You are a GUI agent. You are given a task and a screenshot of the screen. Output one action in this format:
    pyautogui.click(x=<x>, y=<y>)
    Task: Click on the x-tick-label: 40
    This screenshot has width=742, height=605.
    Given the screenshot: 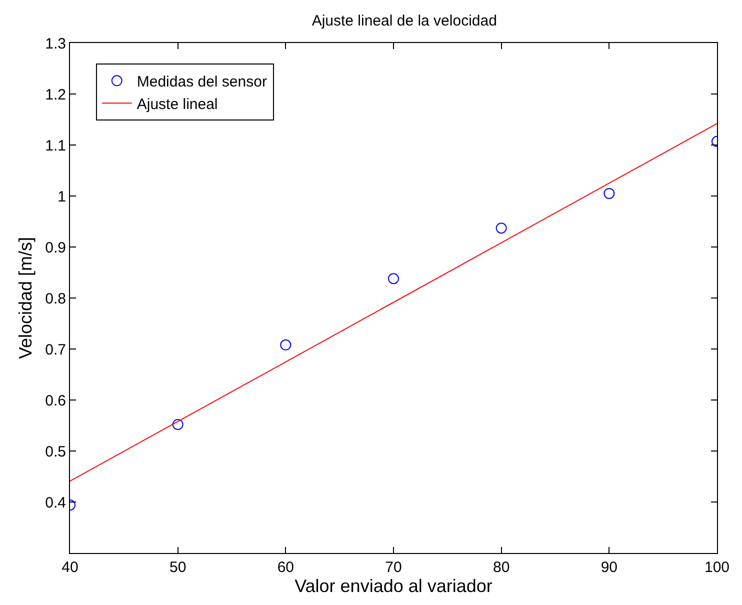 What is the action you would take?
    pyautogui.click(x=70, y=567)
    